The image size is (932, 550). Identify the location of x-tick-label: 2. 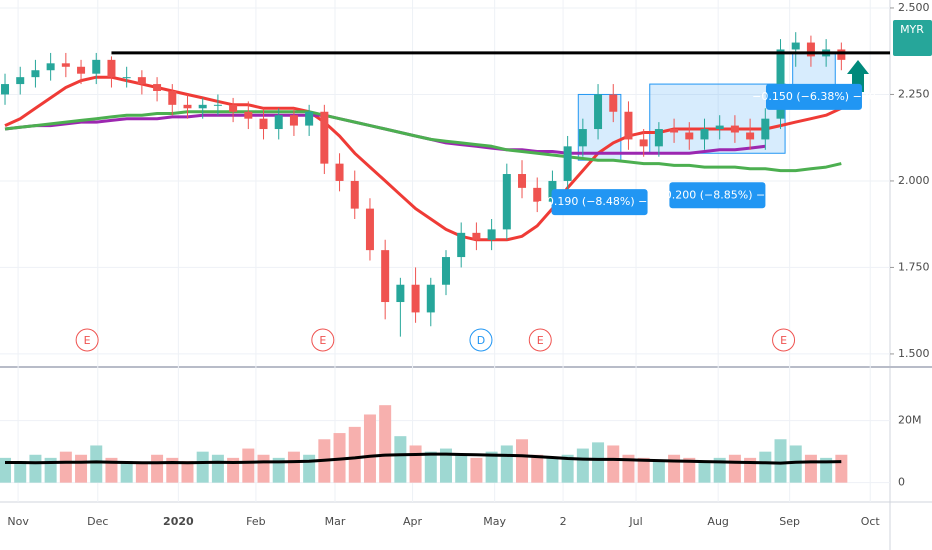
(563, 521).